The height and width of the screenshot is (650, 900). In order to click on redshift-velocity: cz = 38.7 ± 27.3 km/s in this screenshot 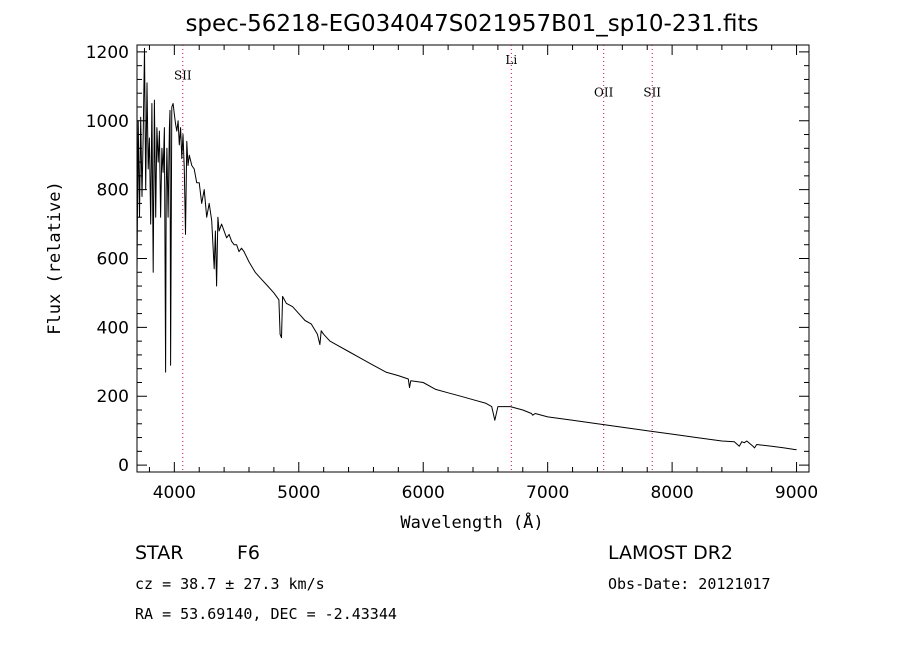, I will do `click(230, 584)`.